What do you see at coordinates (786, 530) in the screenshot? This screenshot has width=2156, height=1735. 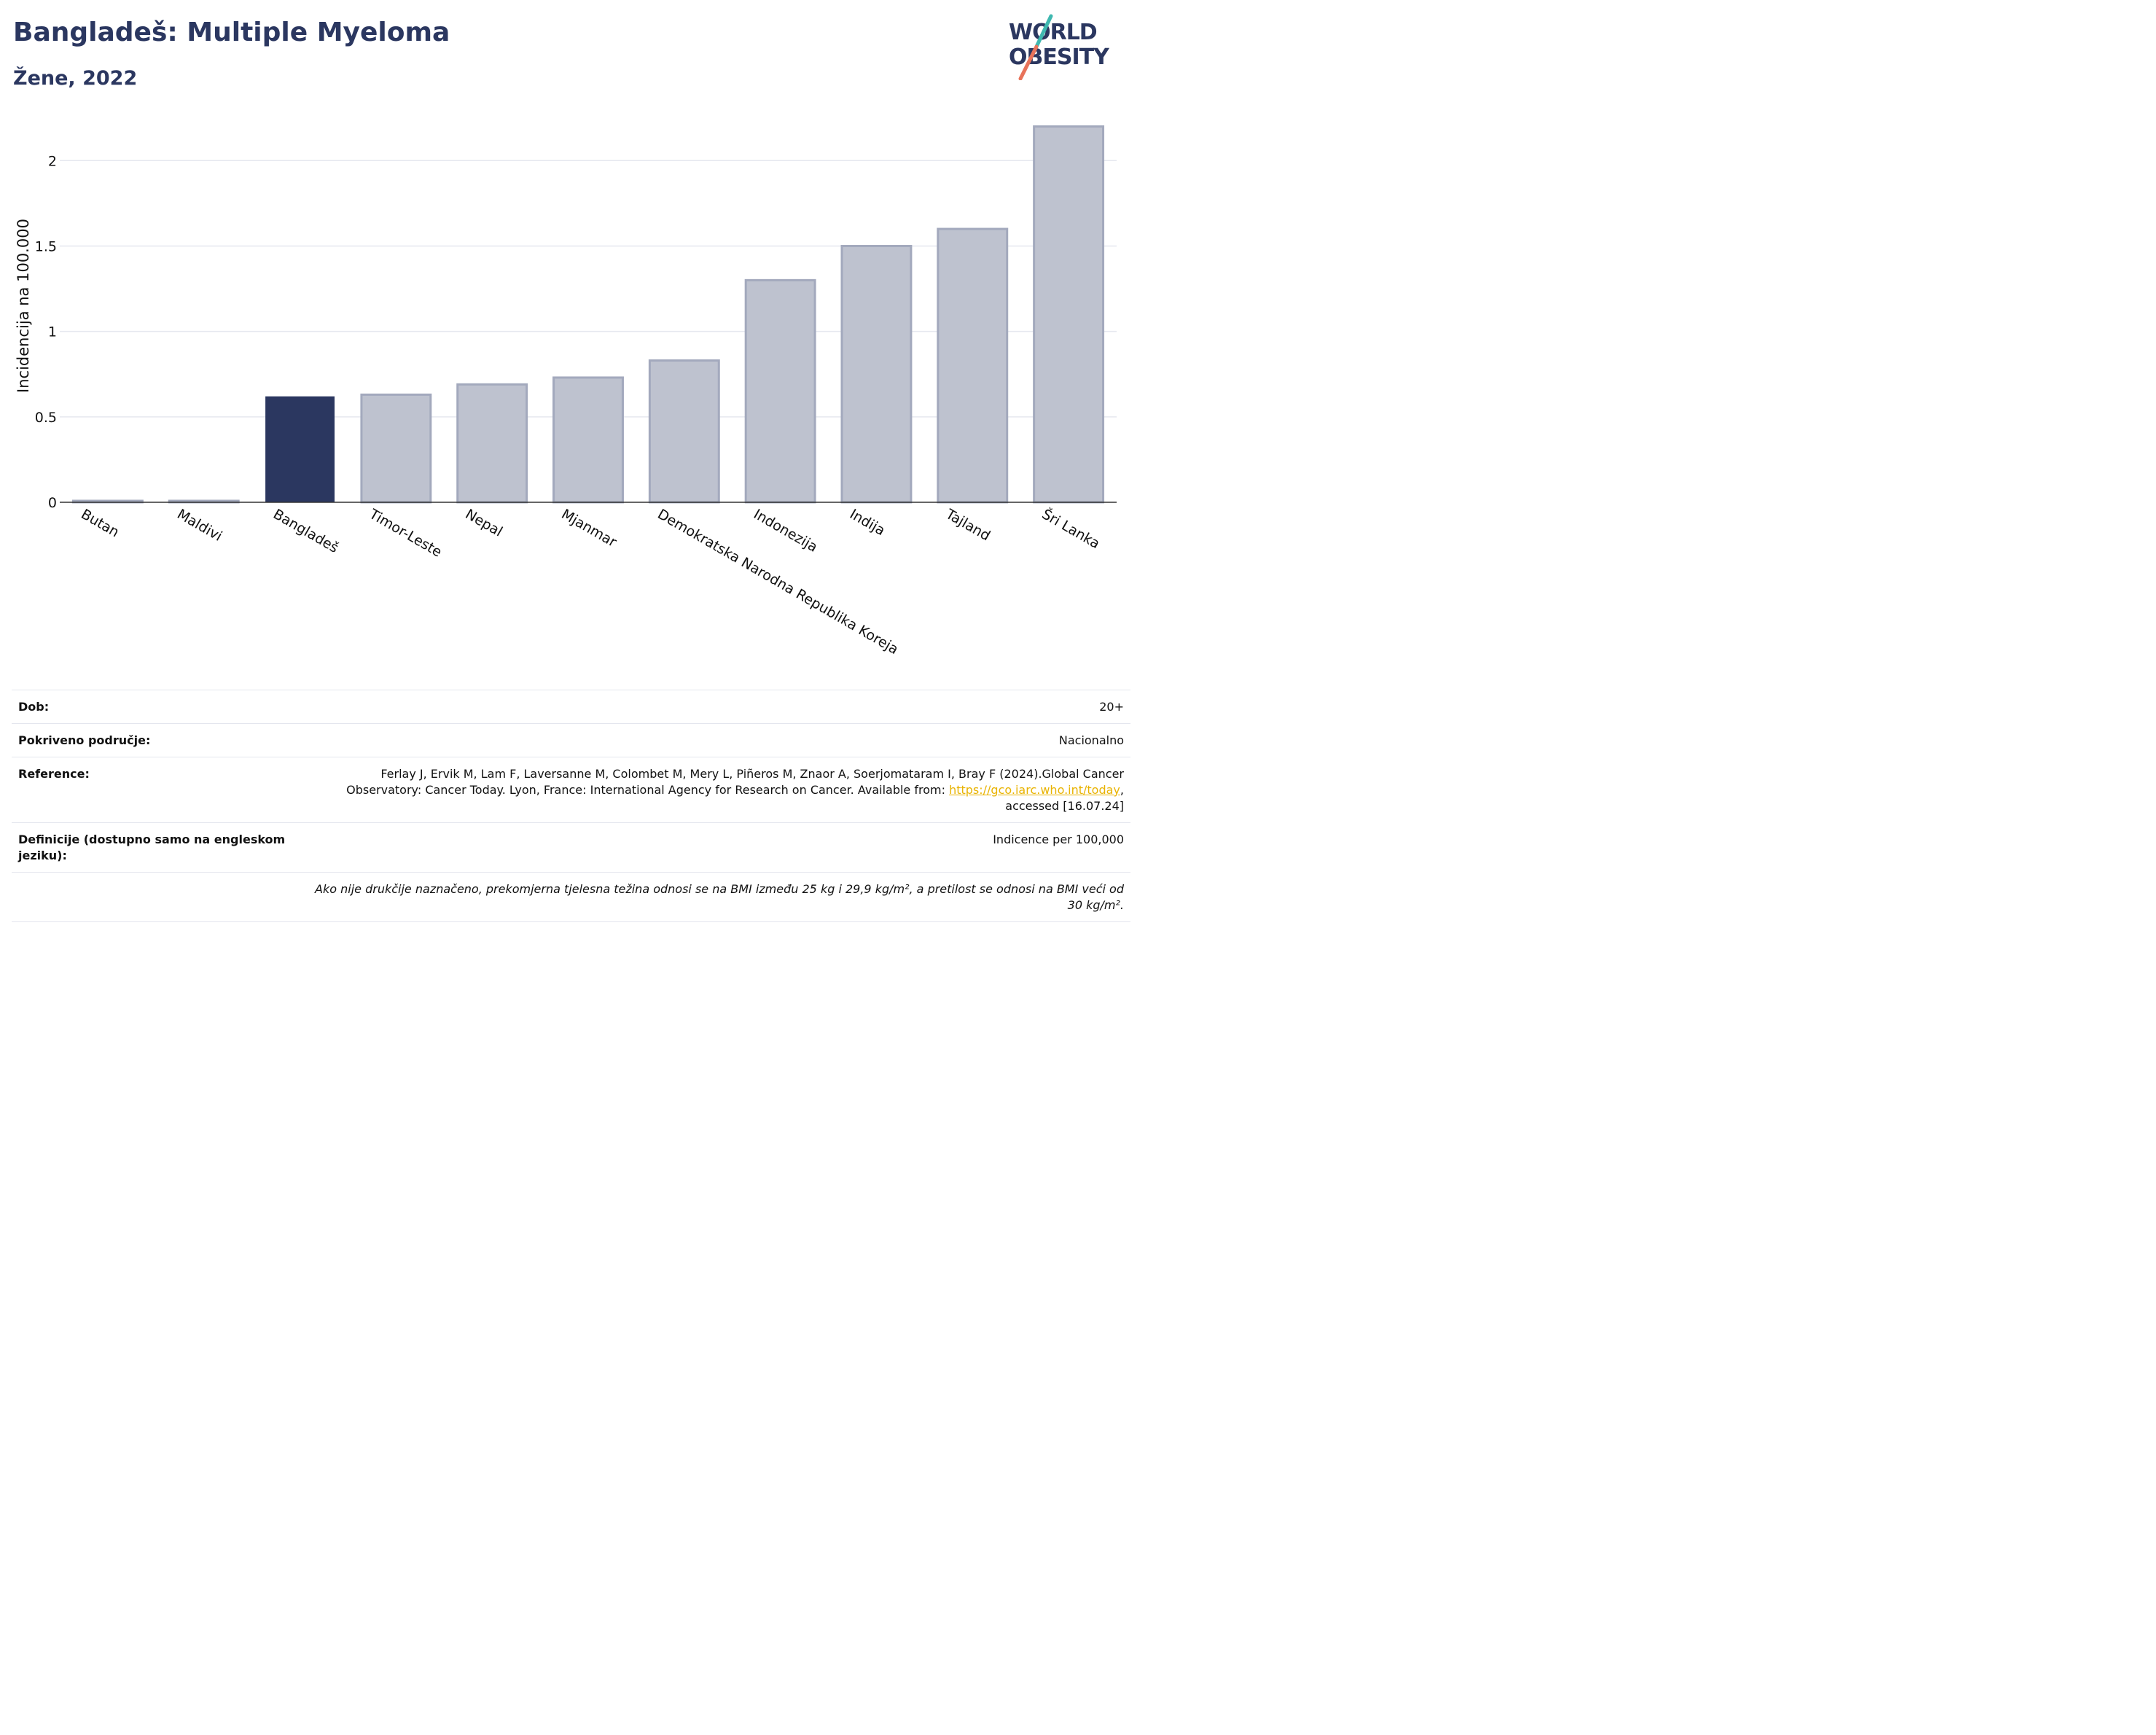 I see `x-tick-label: Indonezija` at bounding box center [786, 530].